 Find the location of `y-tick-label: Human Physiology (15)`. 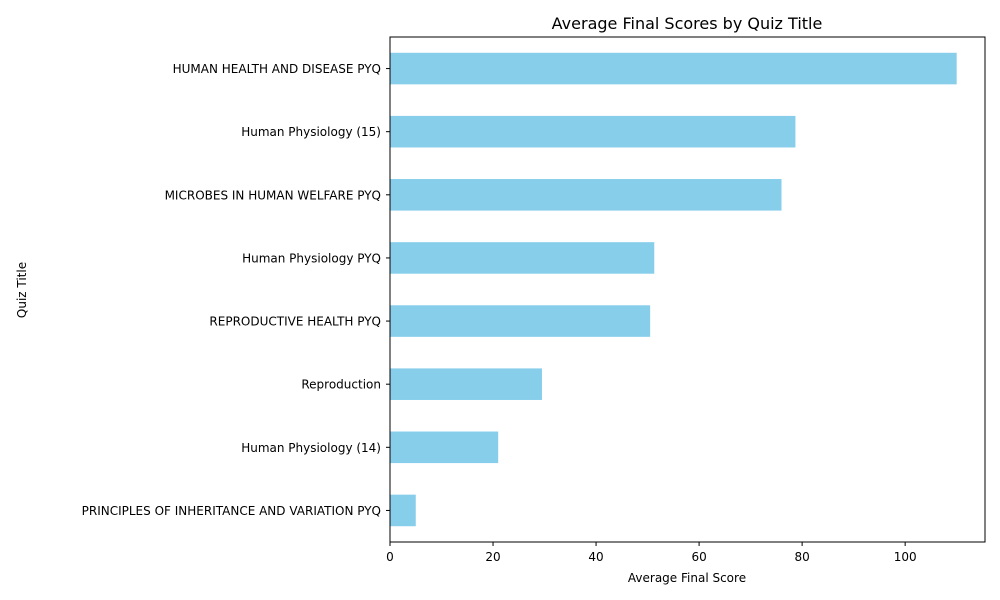

y-tick-label: Human Physiology (15) is located at coordinates (311, 132).